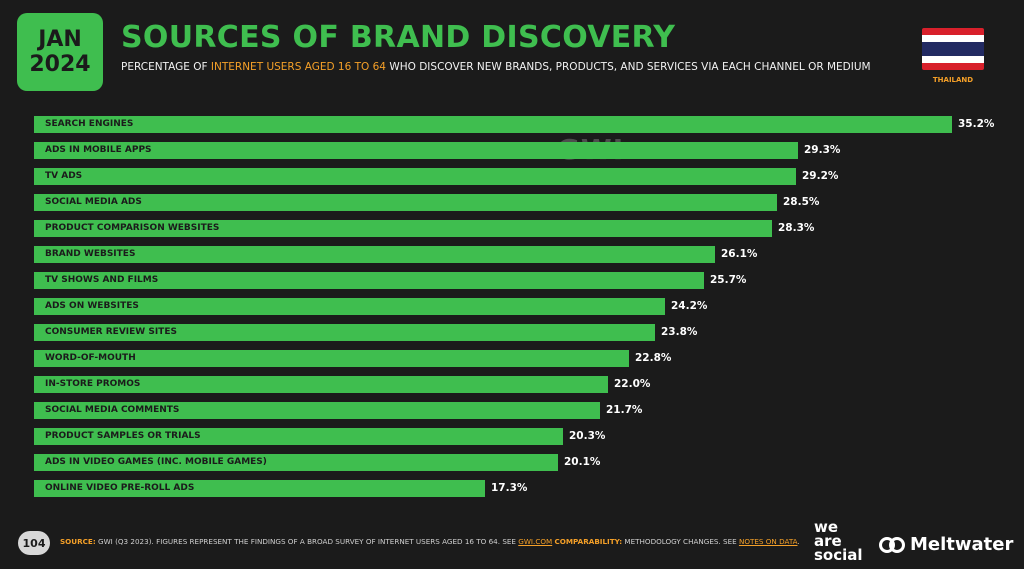  Describe the element at coordinates (801, 202) in the screenshot. I see `bar-value-label: 28.5%` at that location.